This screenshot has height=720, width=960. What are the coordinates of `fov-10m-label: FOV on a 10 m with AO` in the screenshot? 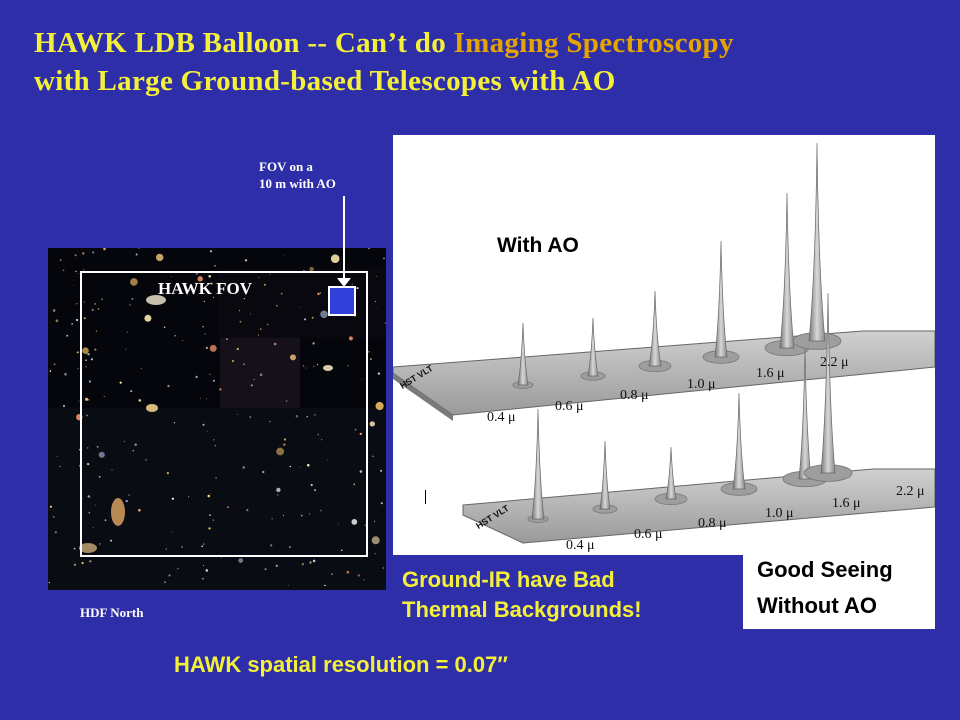 It's located at (297, 175).